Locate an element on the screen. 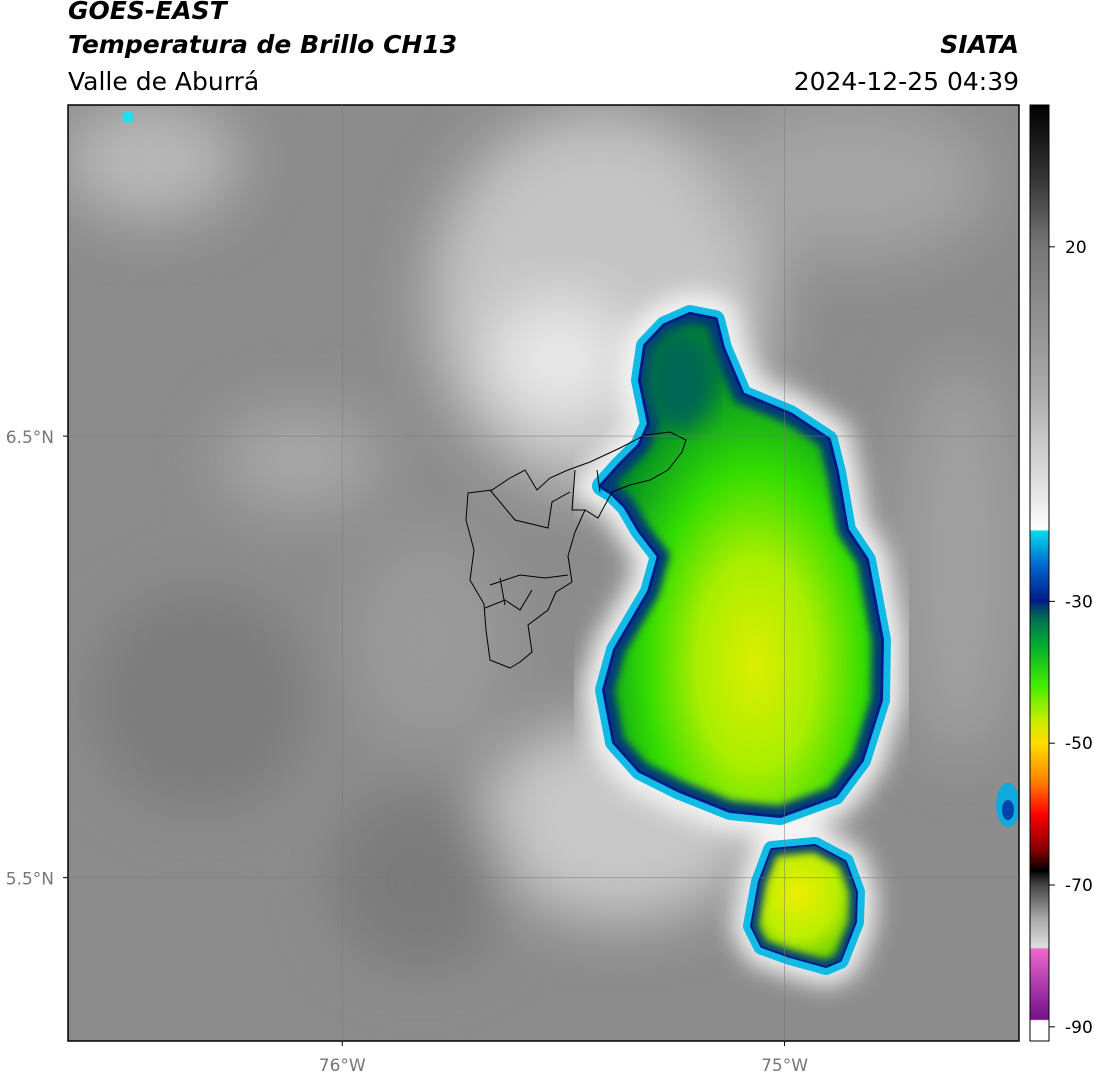 This screenshot has height=1082, width=1094. colorbar-tick-label: 20 is located at coordinates (1076, 248).